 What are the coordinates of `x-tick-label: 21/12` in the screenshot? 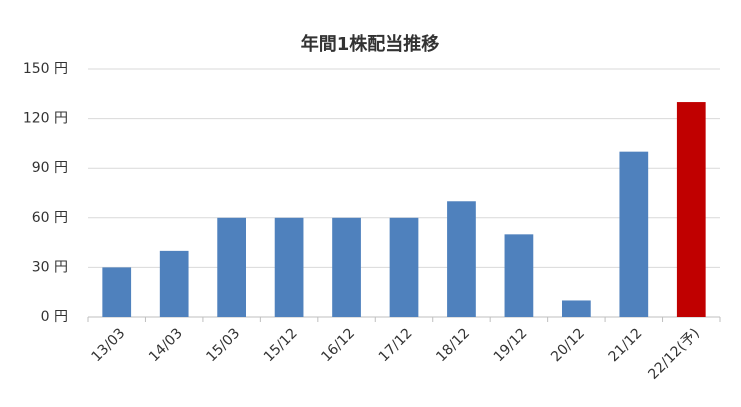 It's located at (626, 345).